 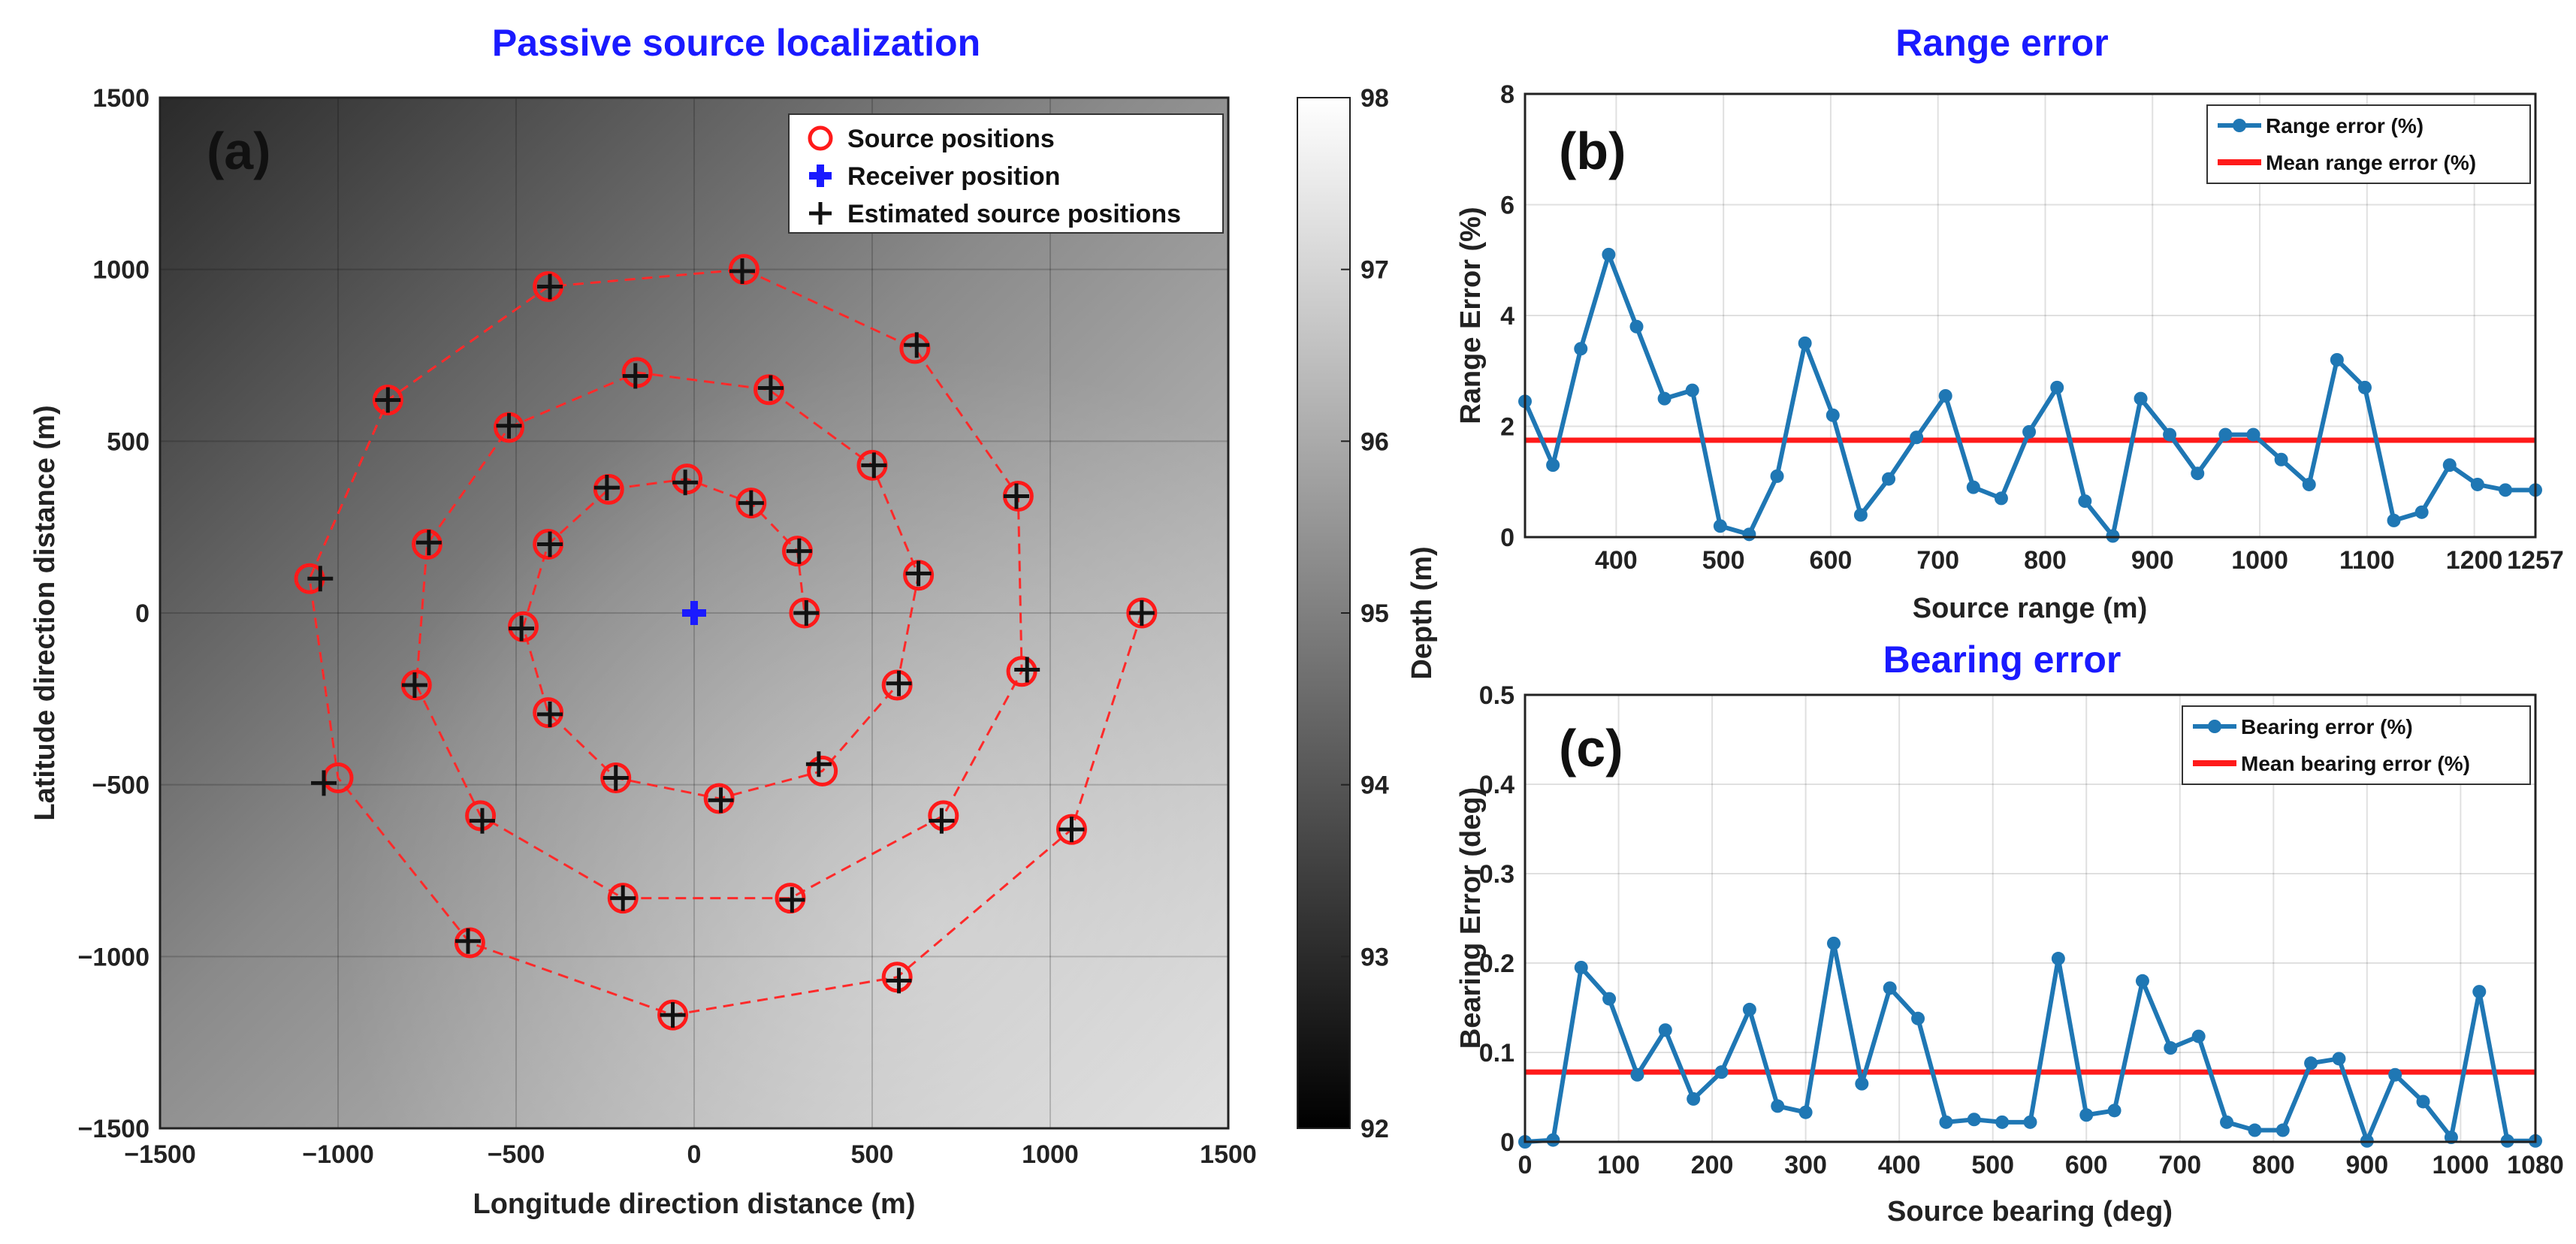 What do you see at coordinates (120, 99) in the screenshot?
I see `y-tick-label: 1500` at bounding box center [120, 99].